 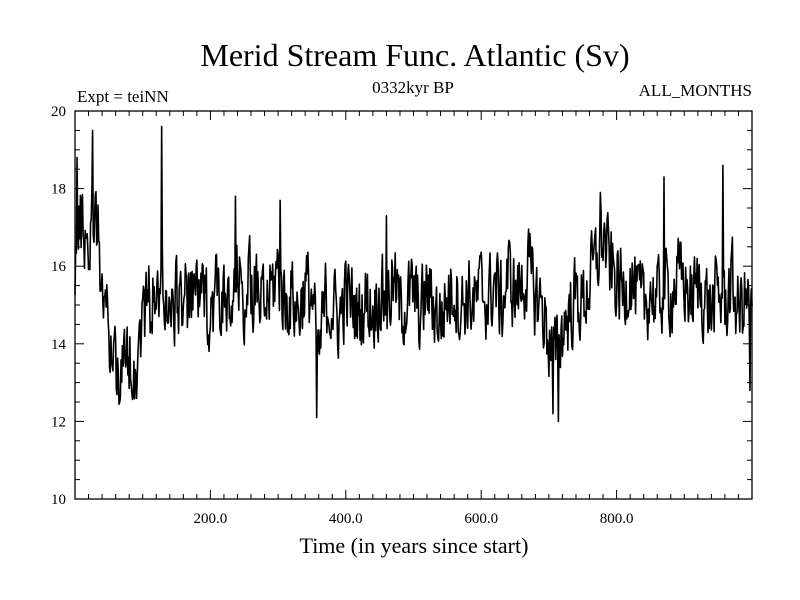 What do you see at coordinates (695, 90) in the screenshot?
I see `subtitle-months: ALL_MONTHS` at bounding box center [695, 90].